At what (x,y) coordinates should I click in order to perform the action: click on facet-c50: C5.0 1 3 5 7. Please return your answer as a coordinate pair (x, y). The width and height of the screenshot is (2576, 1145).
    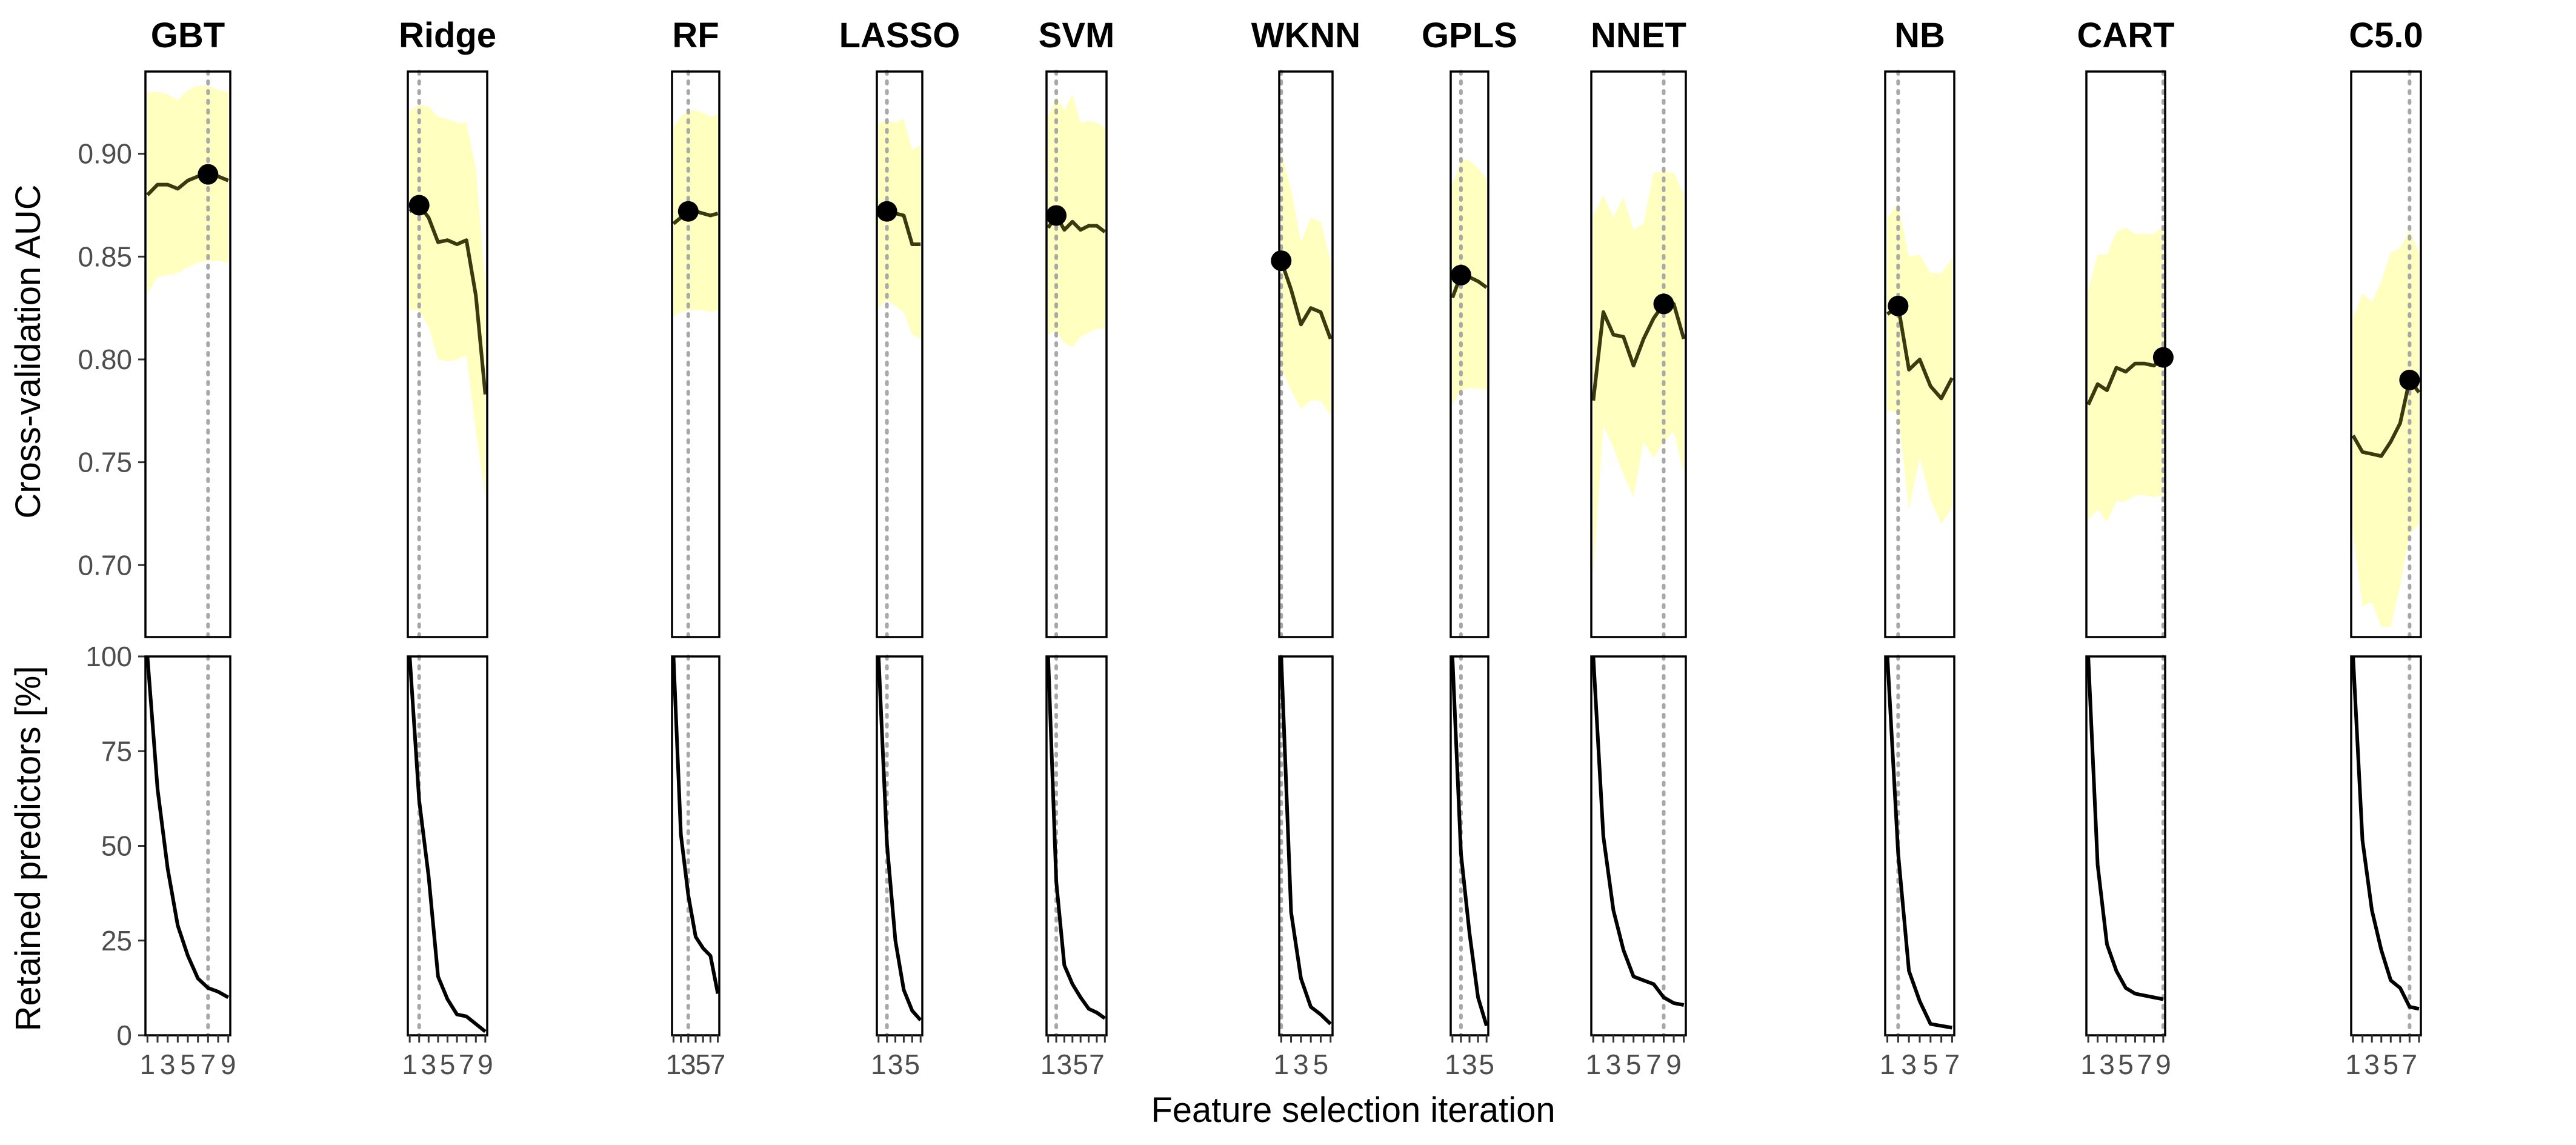
    Looking at the image, I should click on (2384, 548).